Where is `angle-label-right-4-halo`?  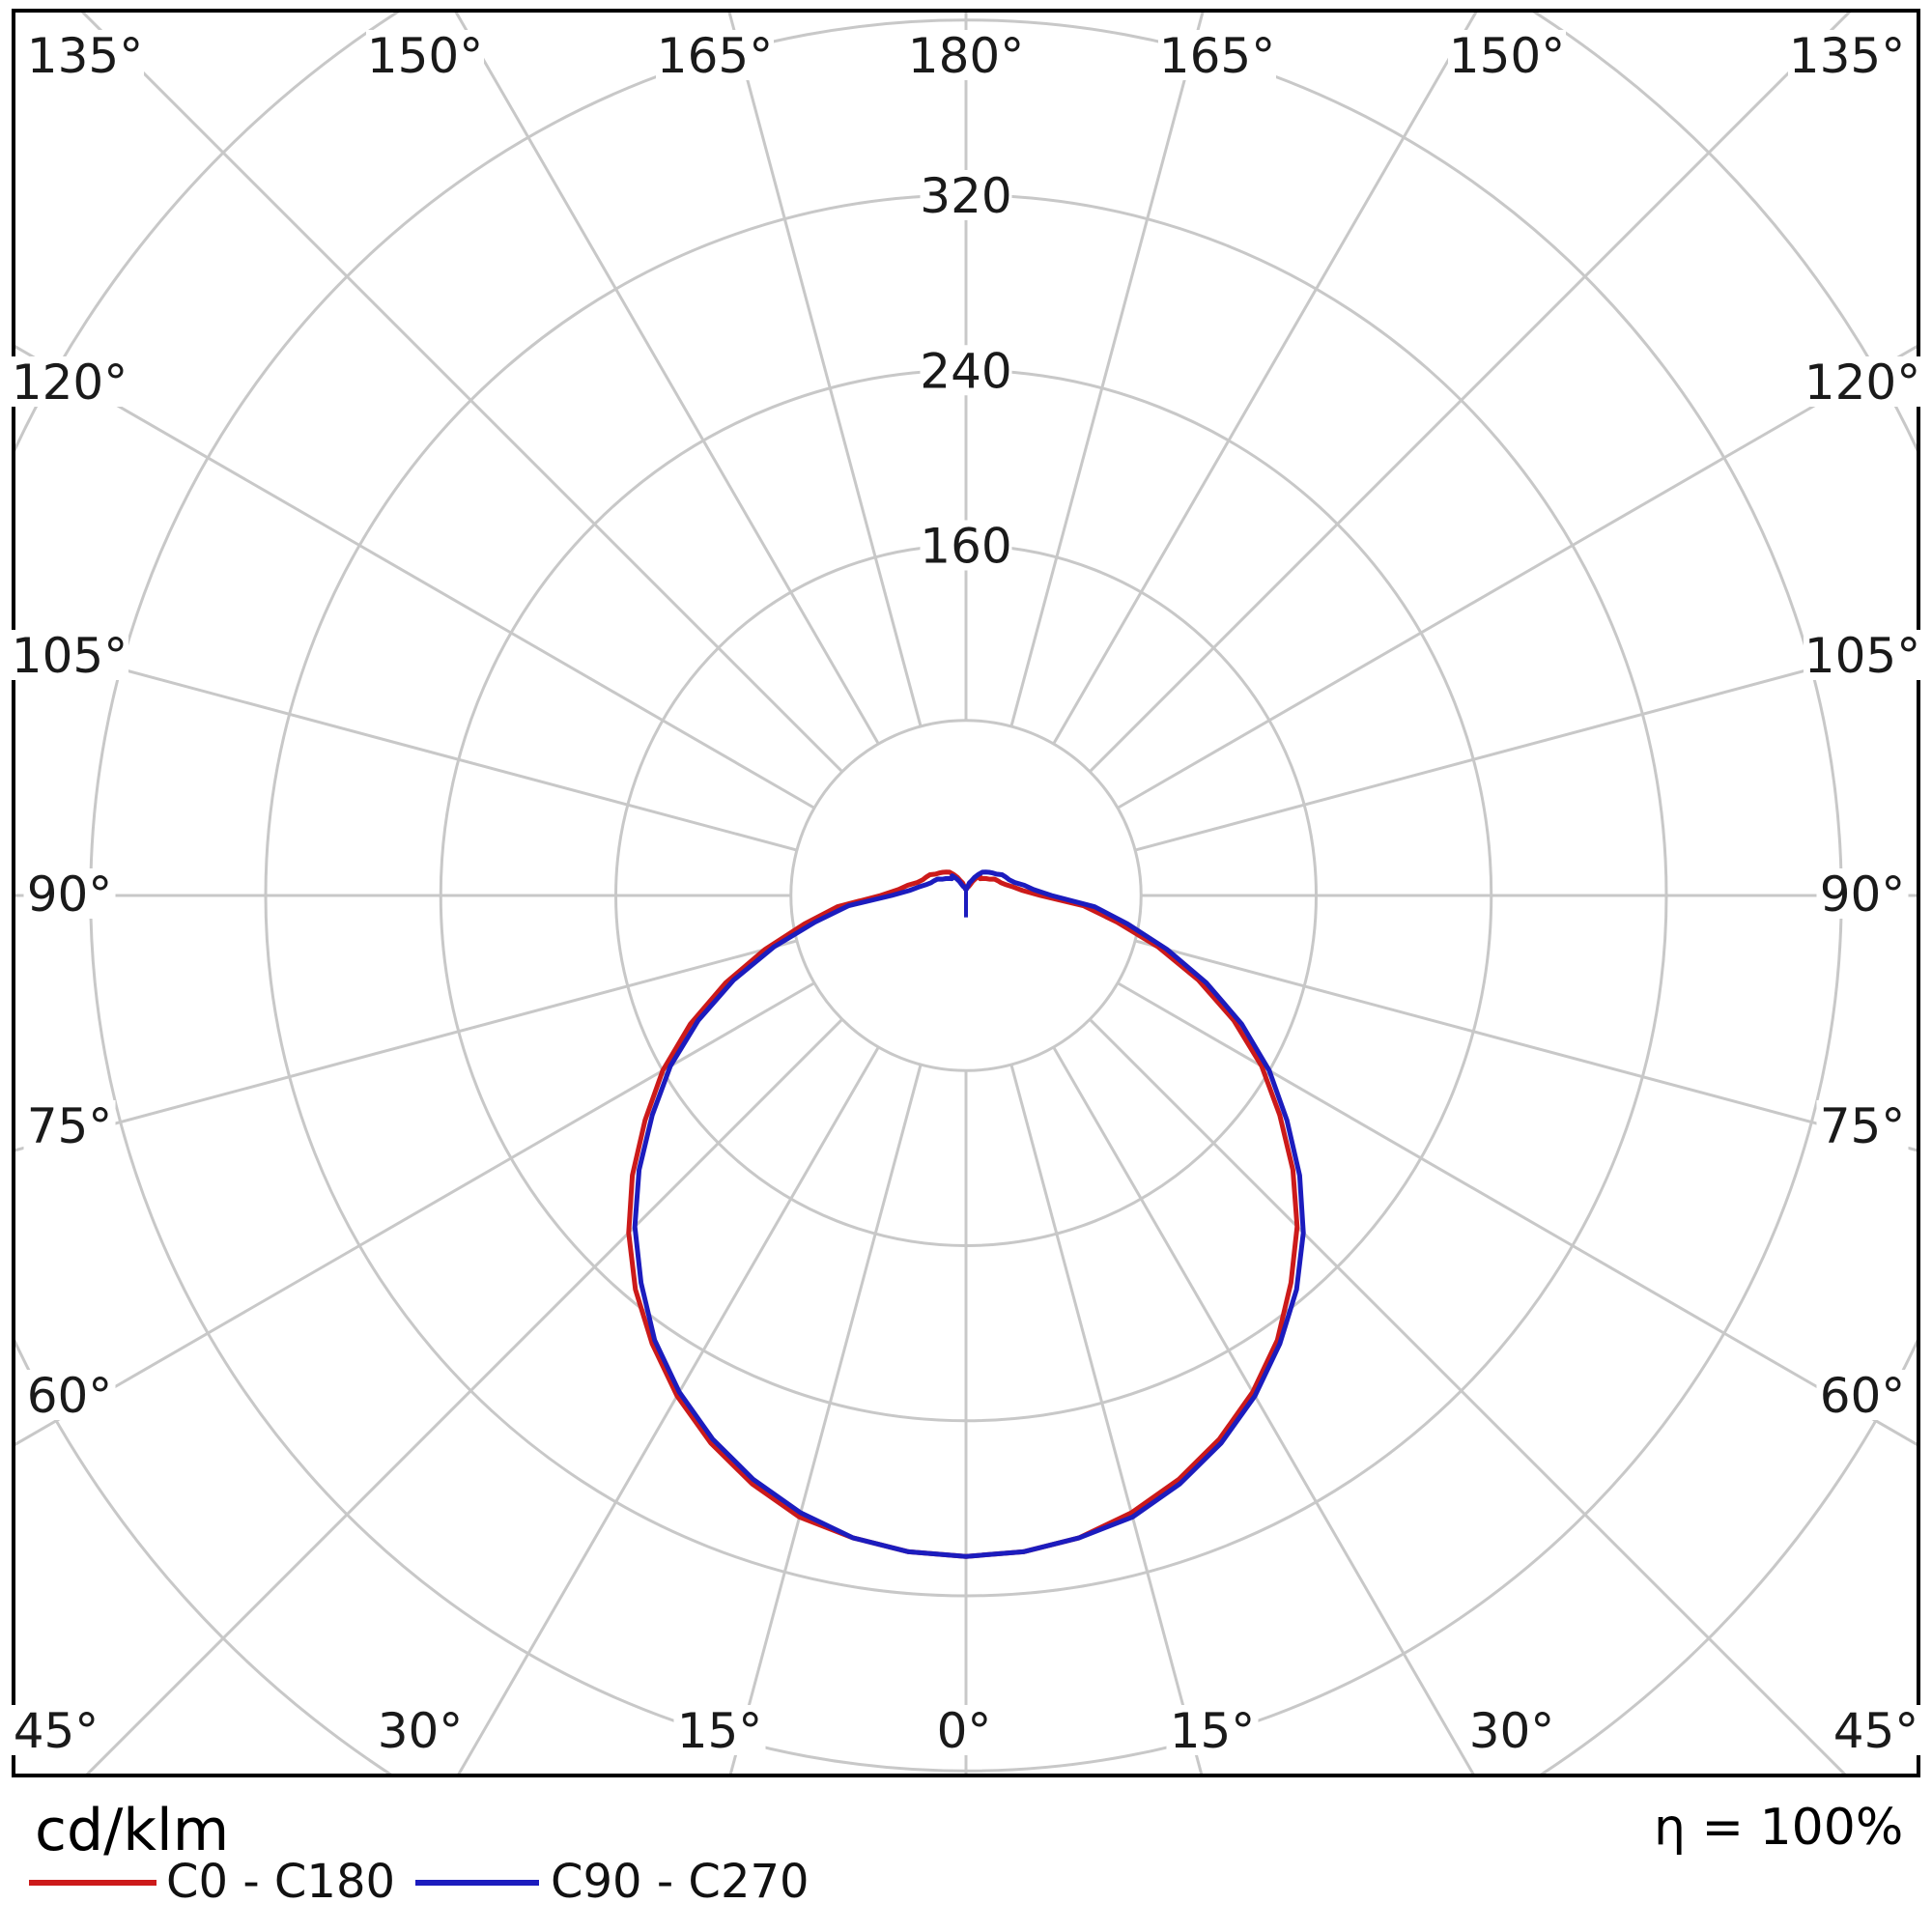
angle-label-right-4-halo is located at coordinates (1862, 1395).